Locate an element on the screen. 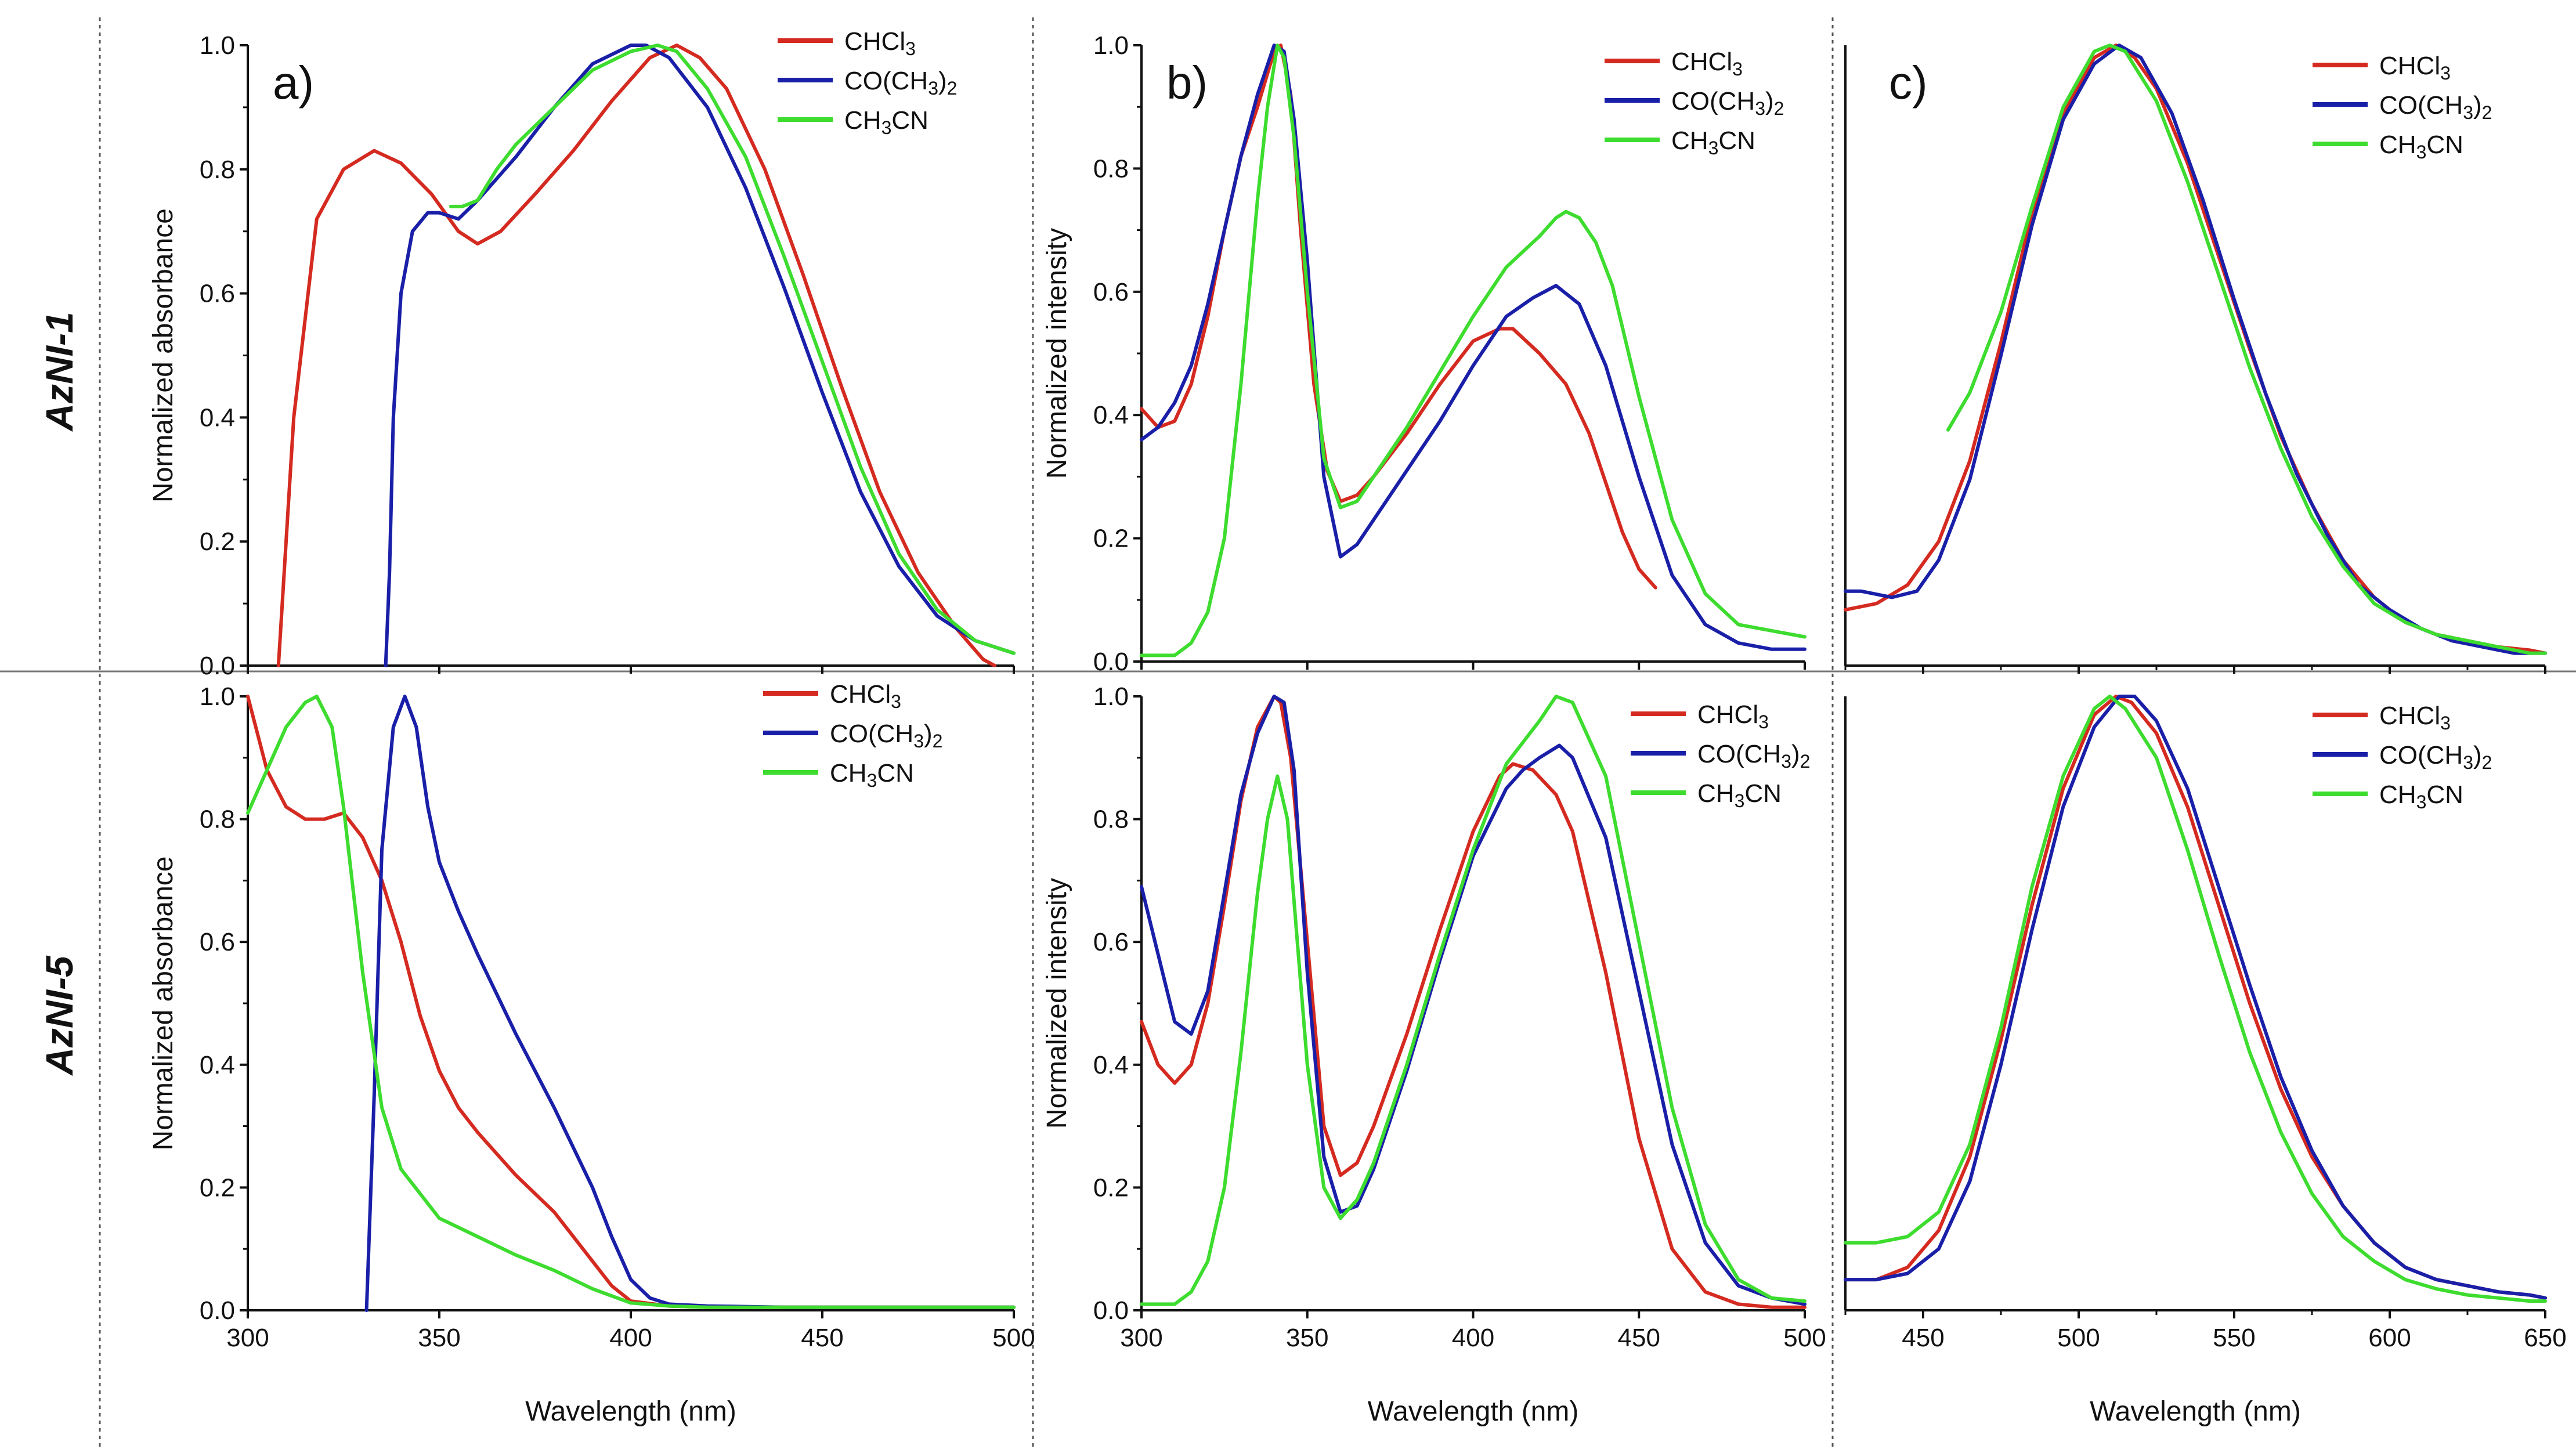 This screenshot has height=1449, width=2576. panel-label: a) is located at coordinates (293, 83).